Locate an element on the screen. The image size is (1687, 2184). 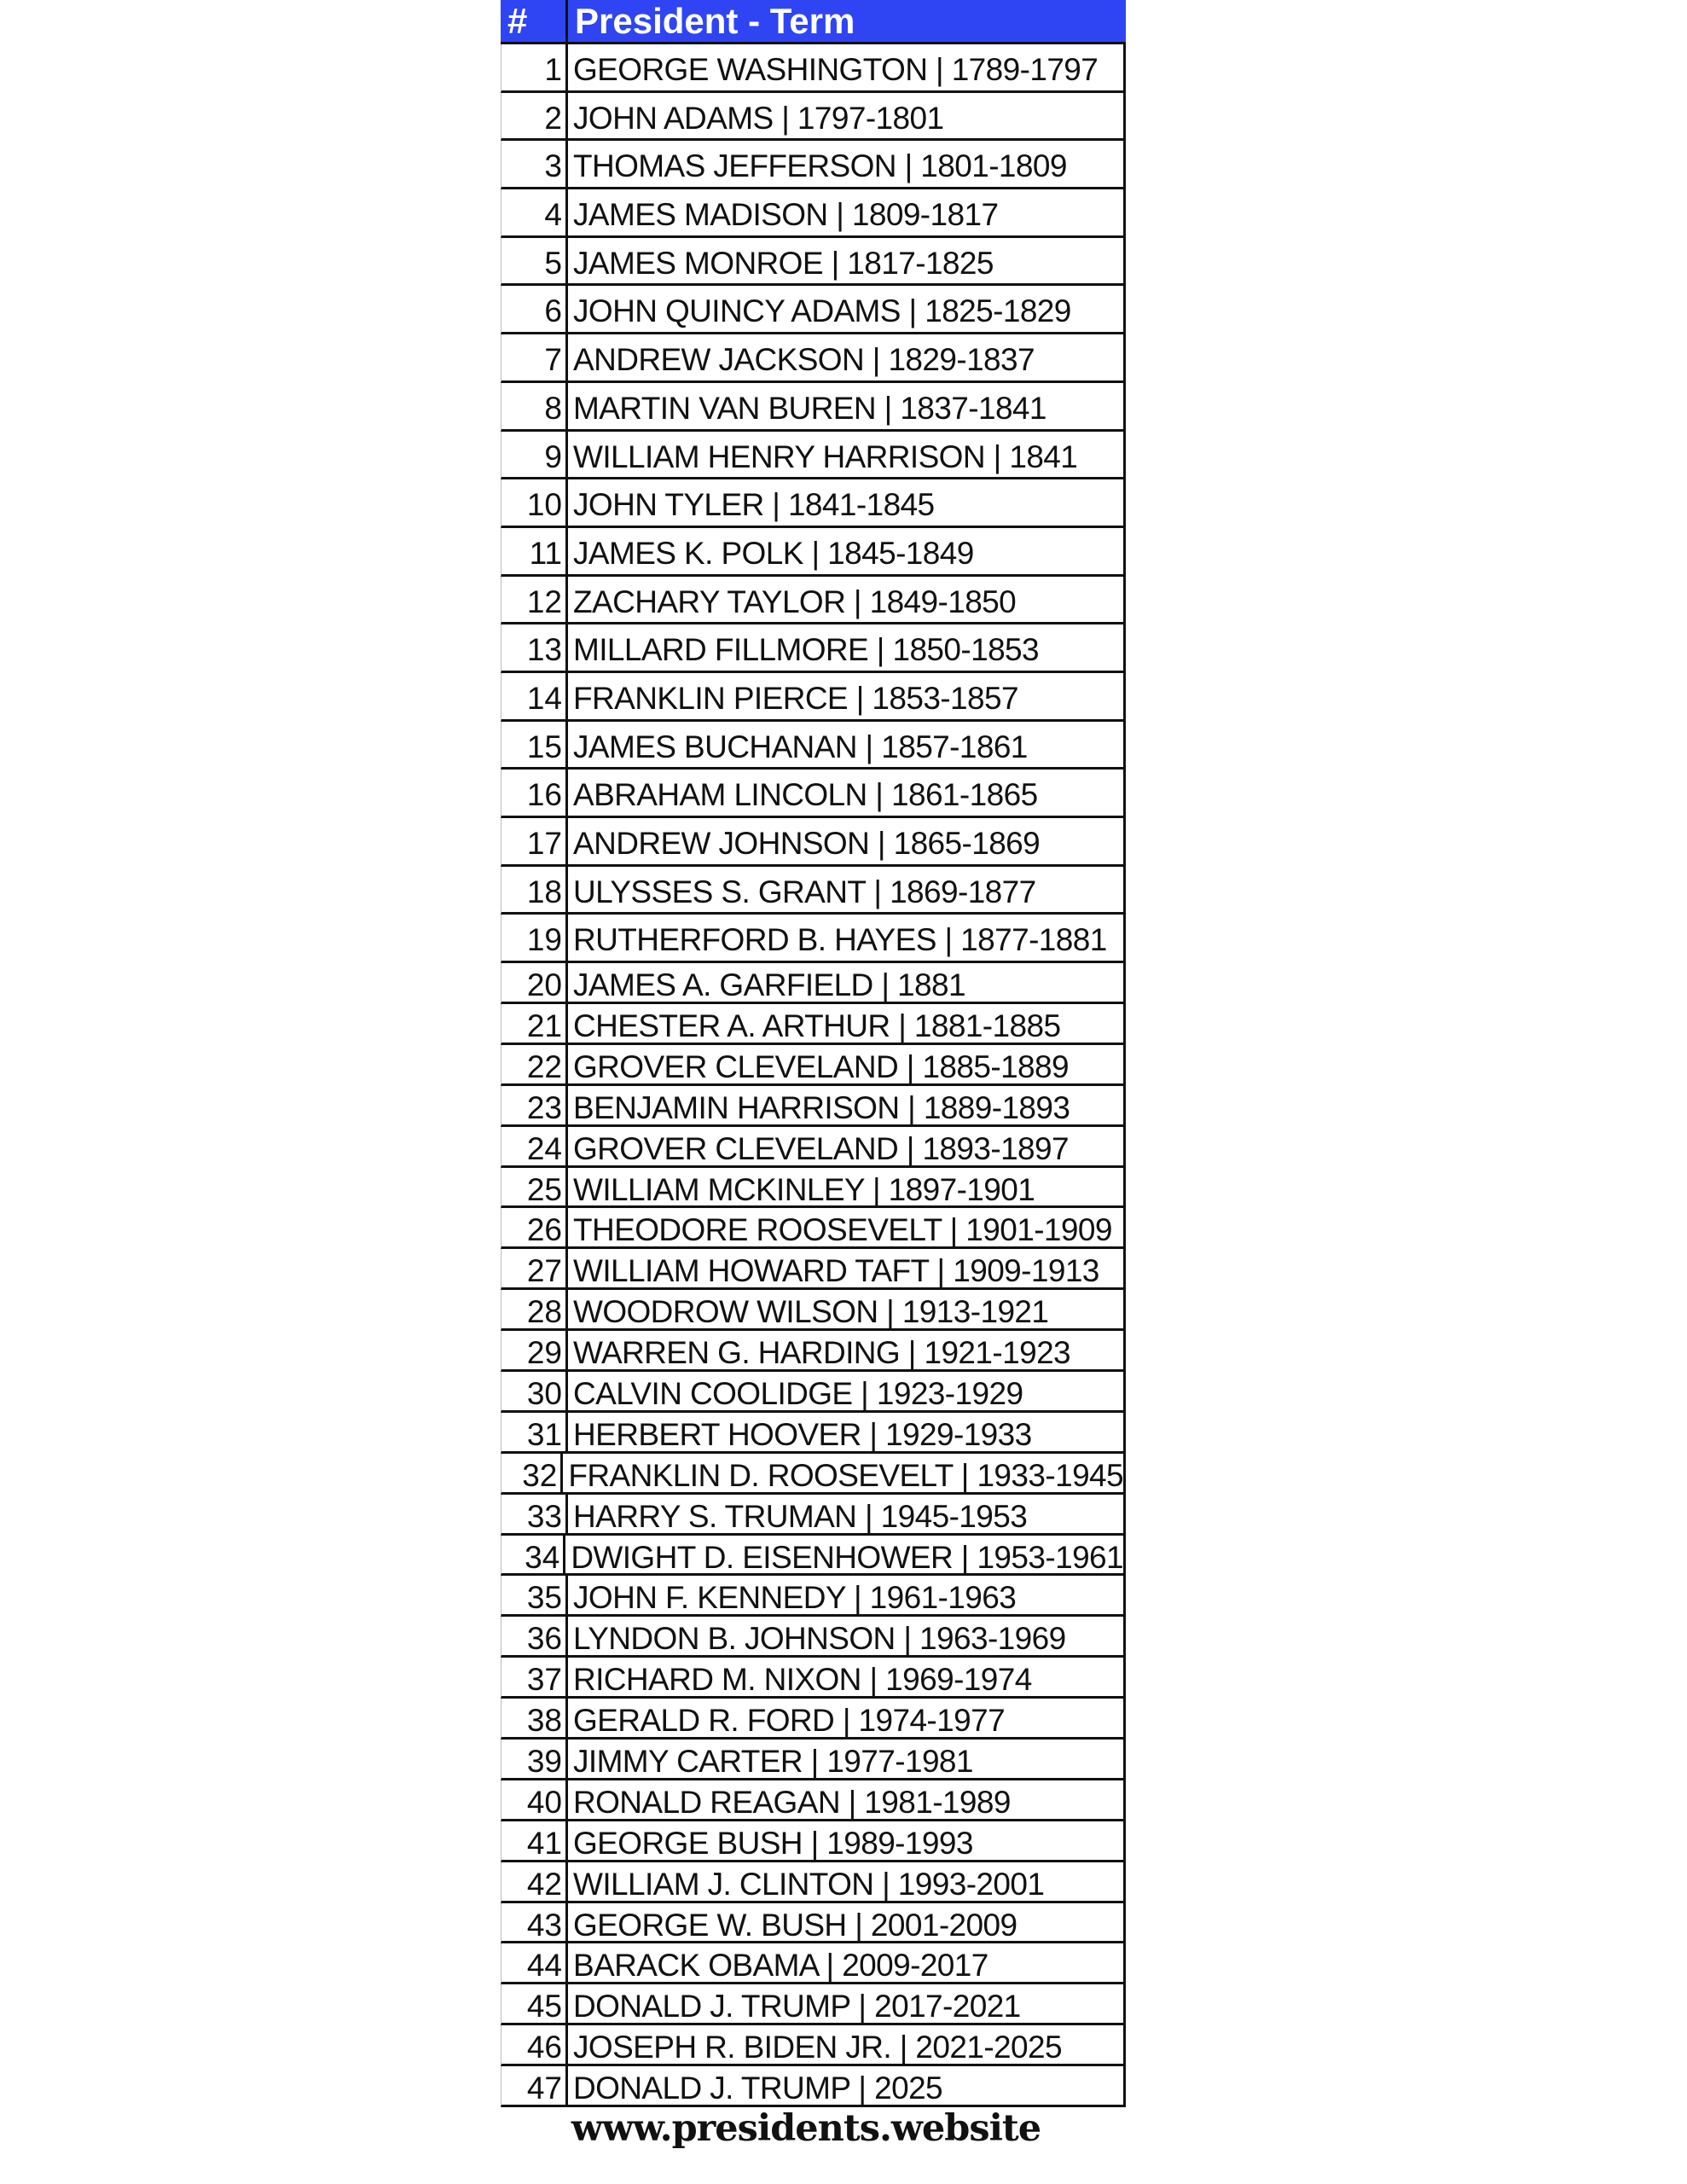
president-term: CHESTER A. ARTHUR | 1881-1885 is located at coordinates (817, 1026).